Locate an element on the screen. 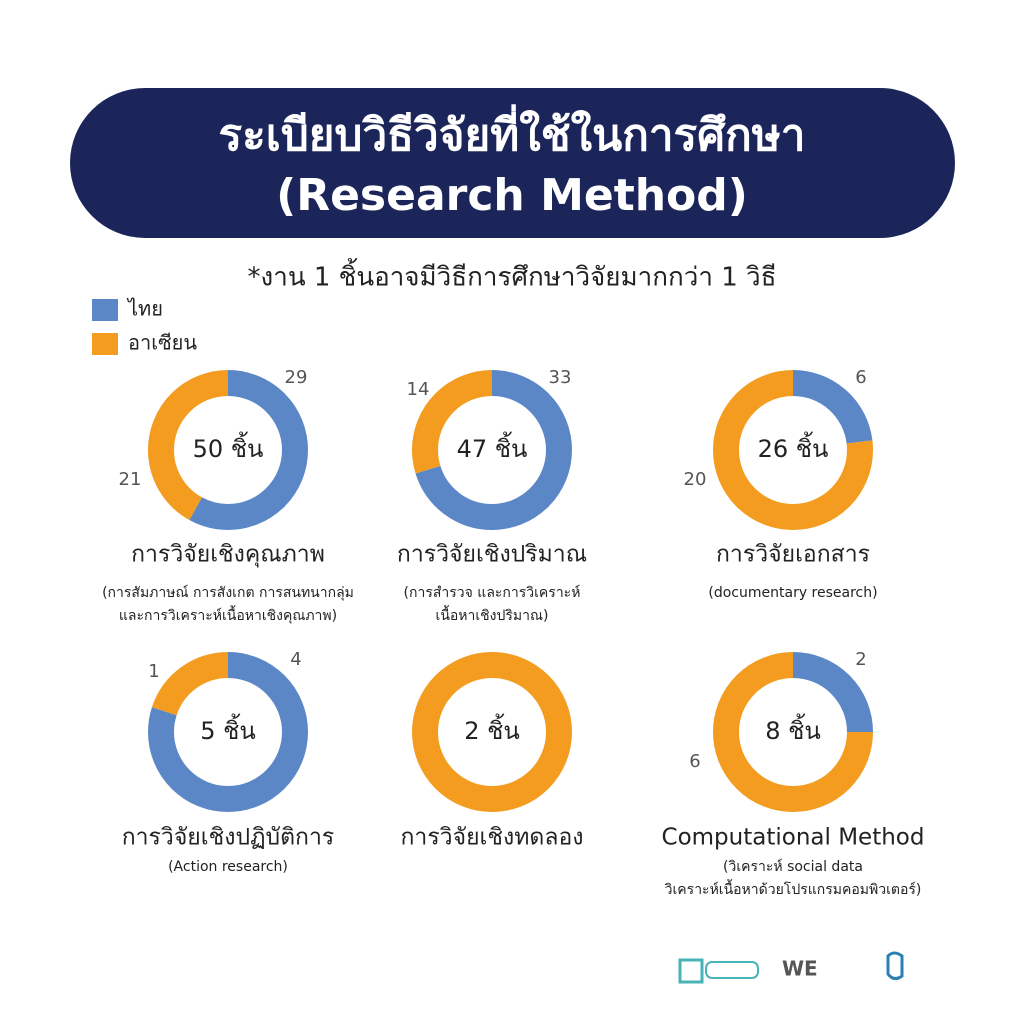 The height and width of the screenshot is (1024, 1024). chart-subtitle: (documentary research) is located at coordinates (792, 593).